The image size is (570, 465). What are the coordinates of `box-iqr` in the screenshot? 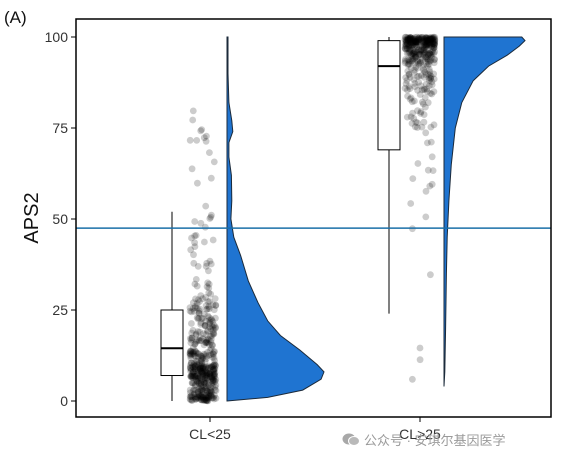 It's located at (389, 95).